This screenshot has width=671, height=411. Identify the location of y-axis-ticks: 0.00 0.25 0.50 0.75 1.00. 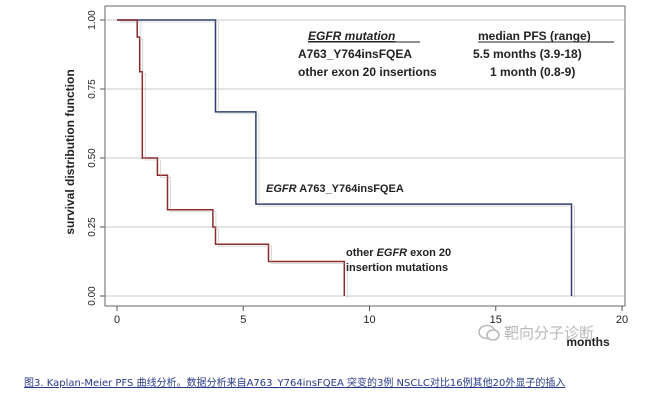
(96, 158).